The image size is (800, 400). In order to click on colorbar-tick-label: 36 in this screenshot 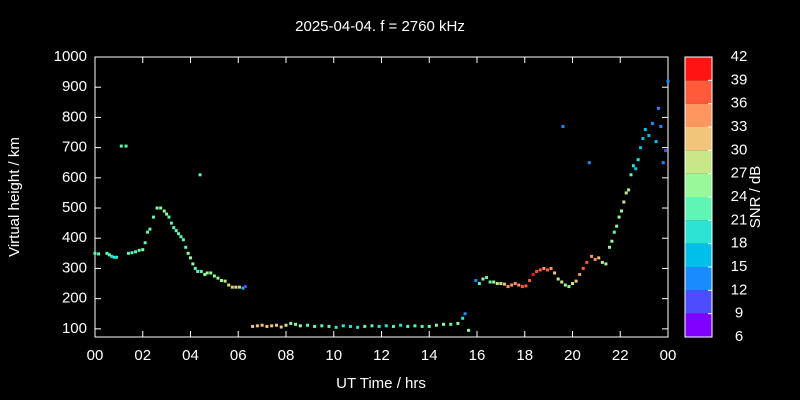, I will do `click(739, 103)`.